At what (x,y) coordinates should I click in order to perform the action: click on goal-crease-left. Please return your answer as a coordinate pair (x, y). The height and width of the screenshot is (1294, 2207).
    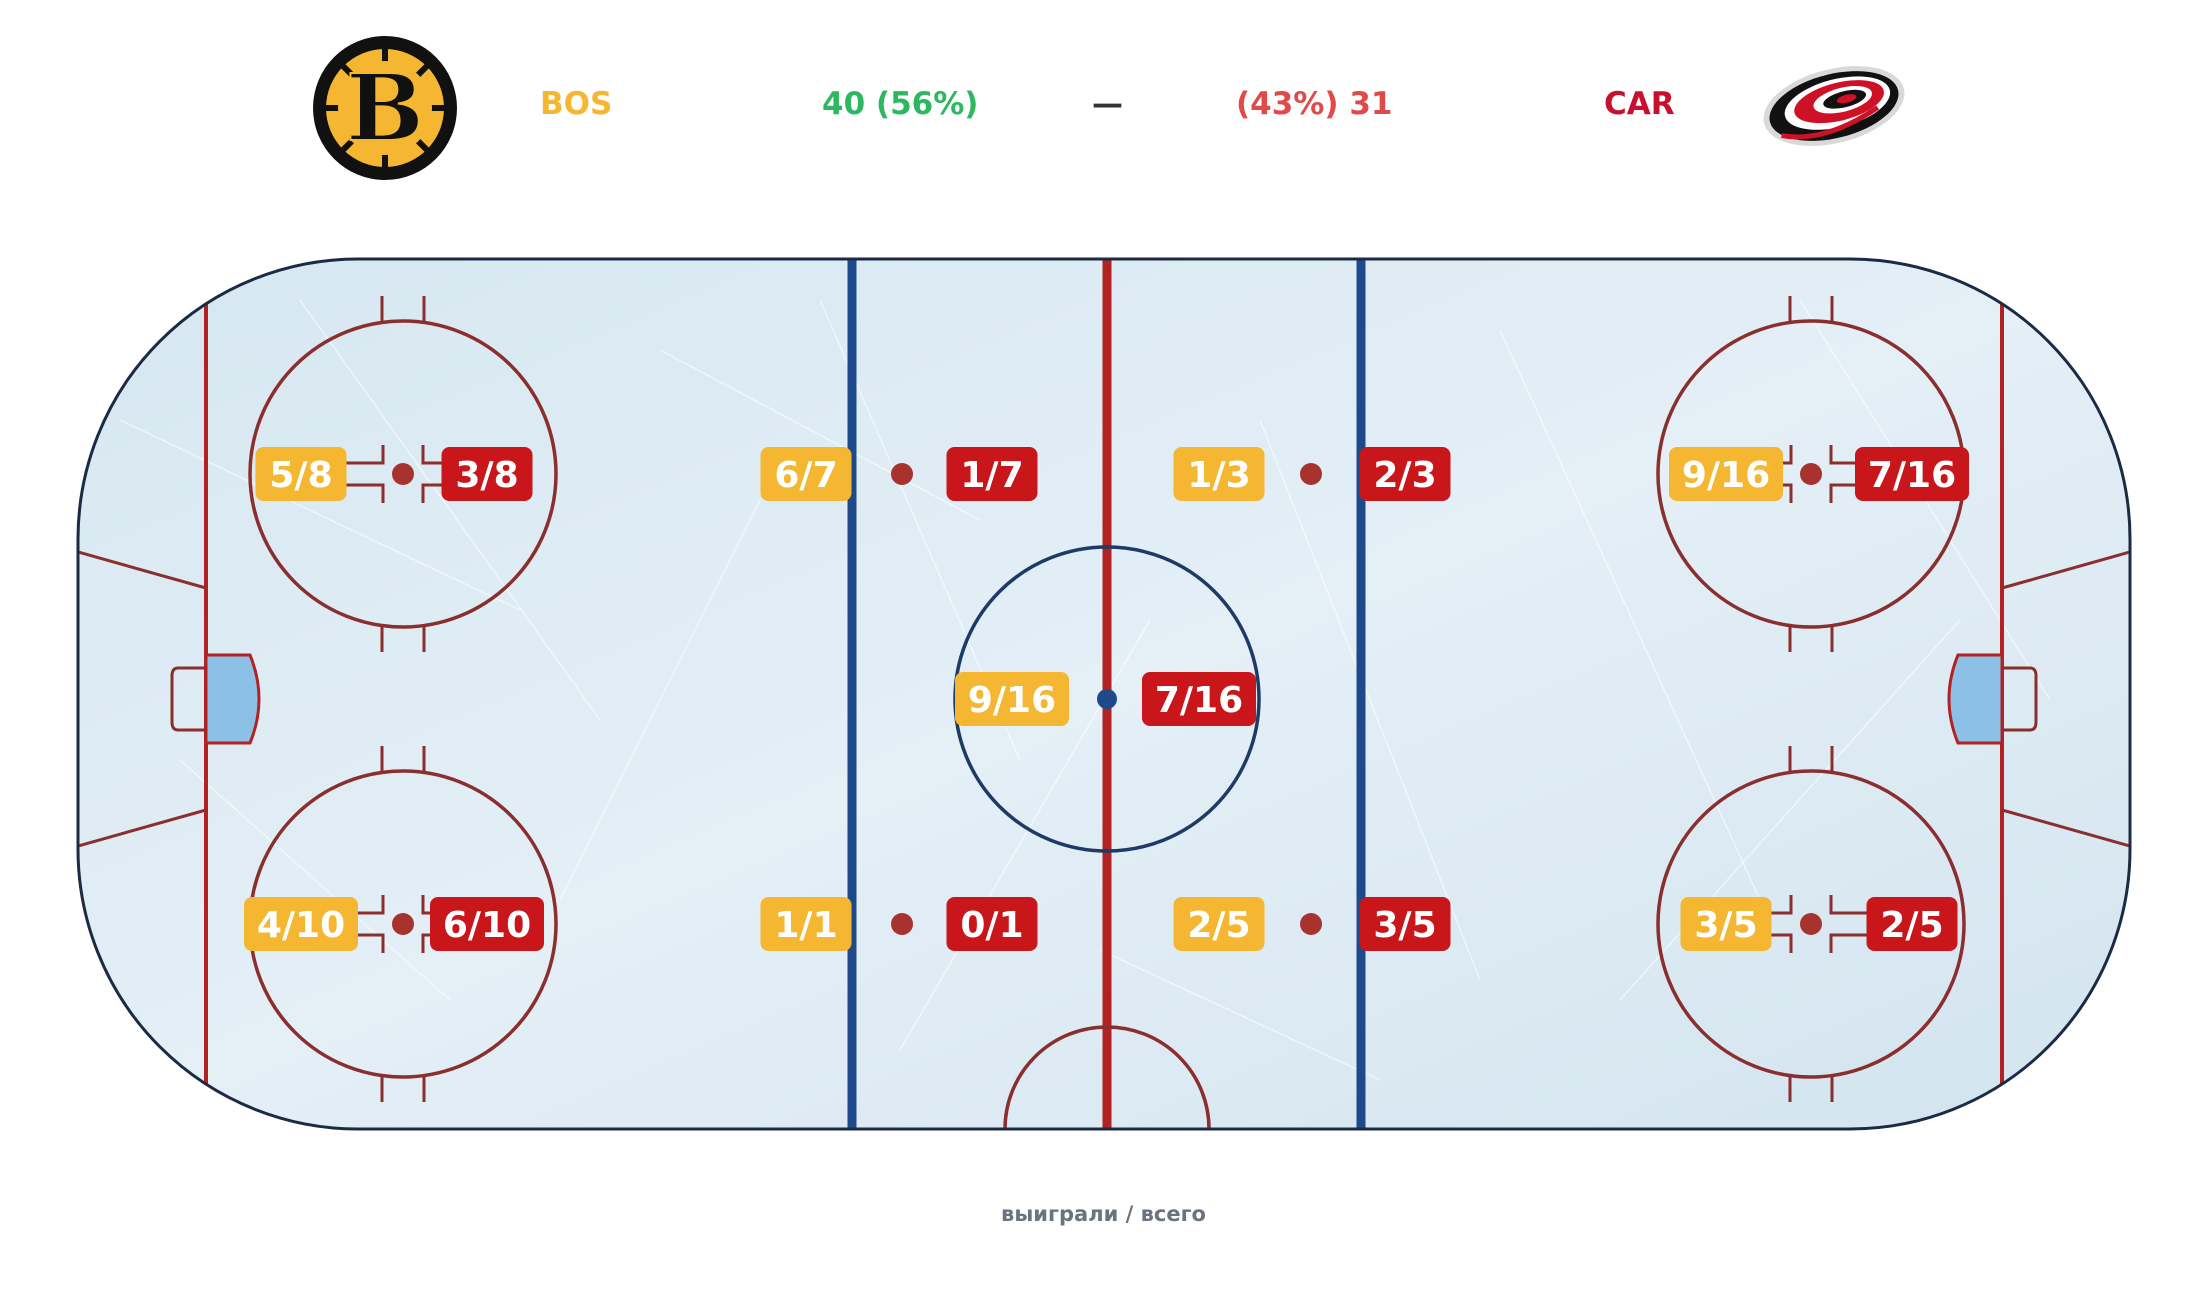
    Looking at the image, I should click on (232, 699).